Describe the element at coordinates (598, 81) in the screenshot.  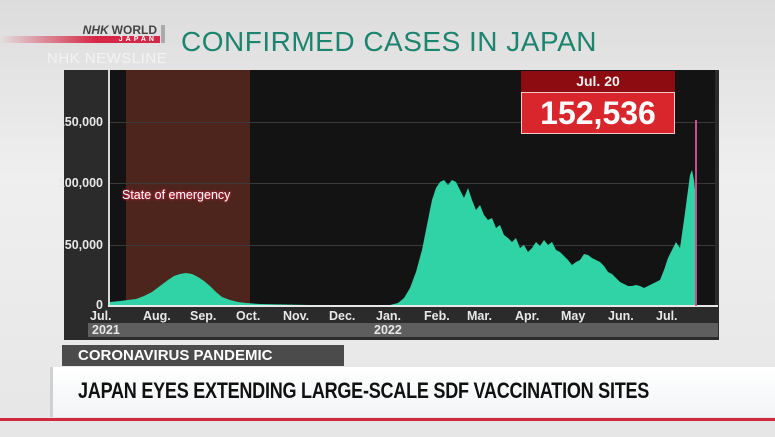
I see `callout-date: Jul. 20` at that location.